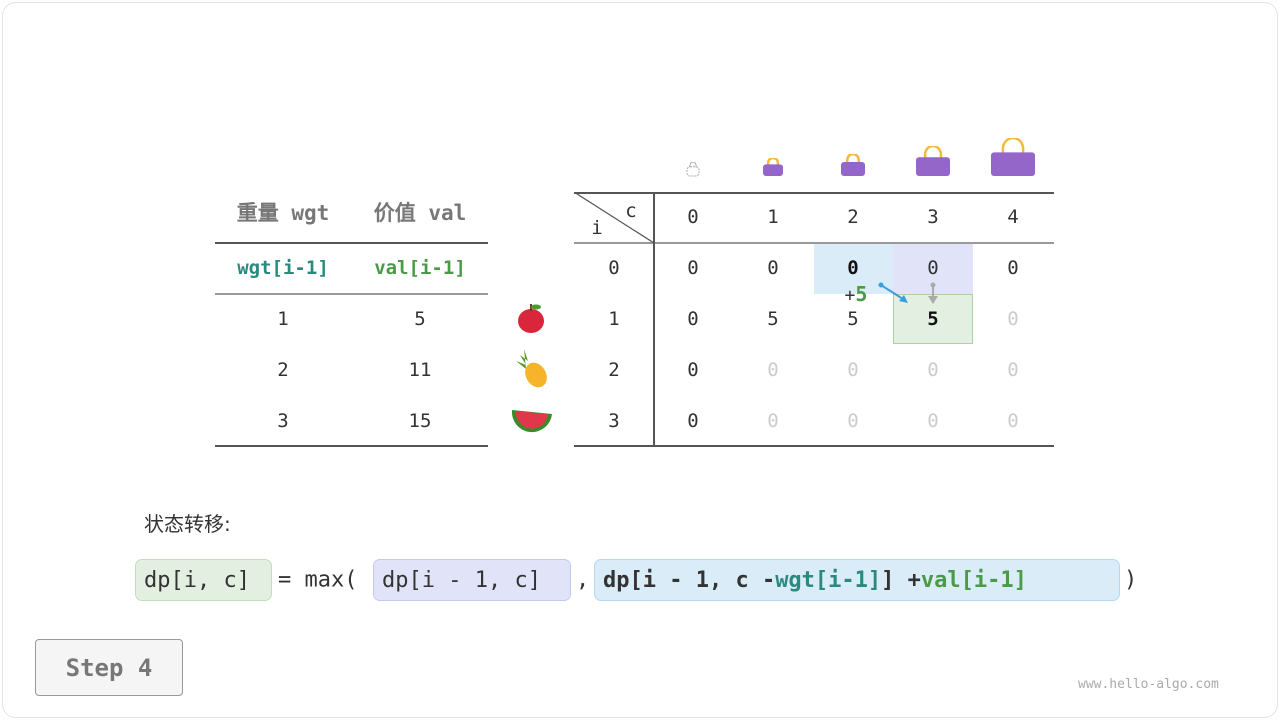  I want to click on corner-i: i, so click(597, 228).